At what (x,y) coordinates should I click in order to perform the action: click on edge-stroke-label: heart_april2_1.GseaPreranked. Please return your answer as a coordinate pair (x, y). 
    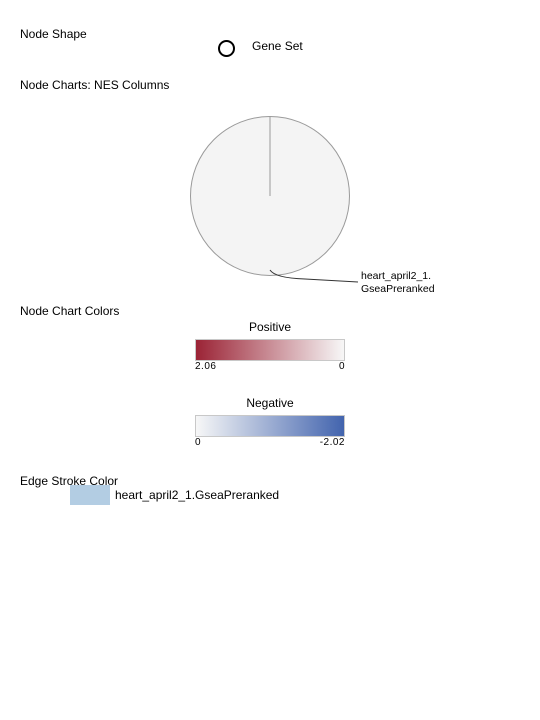
    Looking at the image, I should click on (197, 495).